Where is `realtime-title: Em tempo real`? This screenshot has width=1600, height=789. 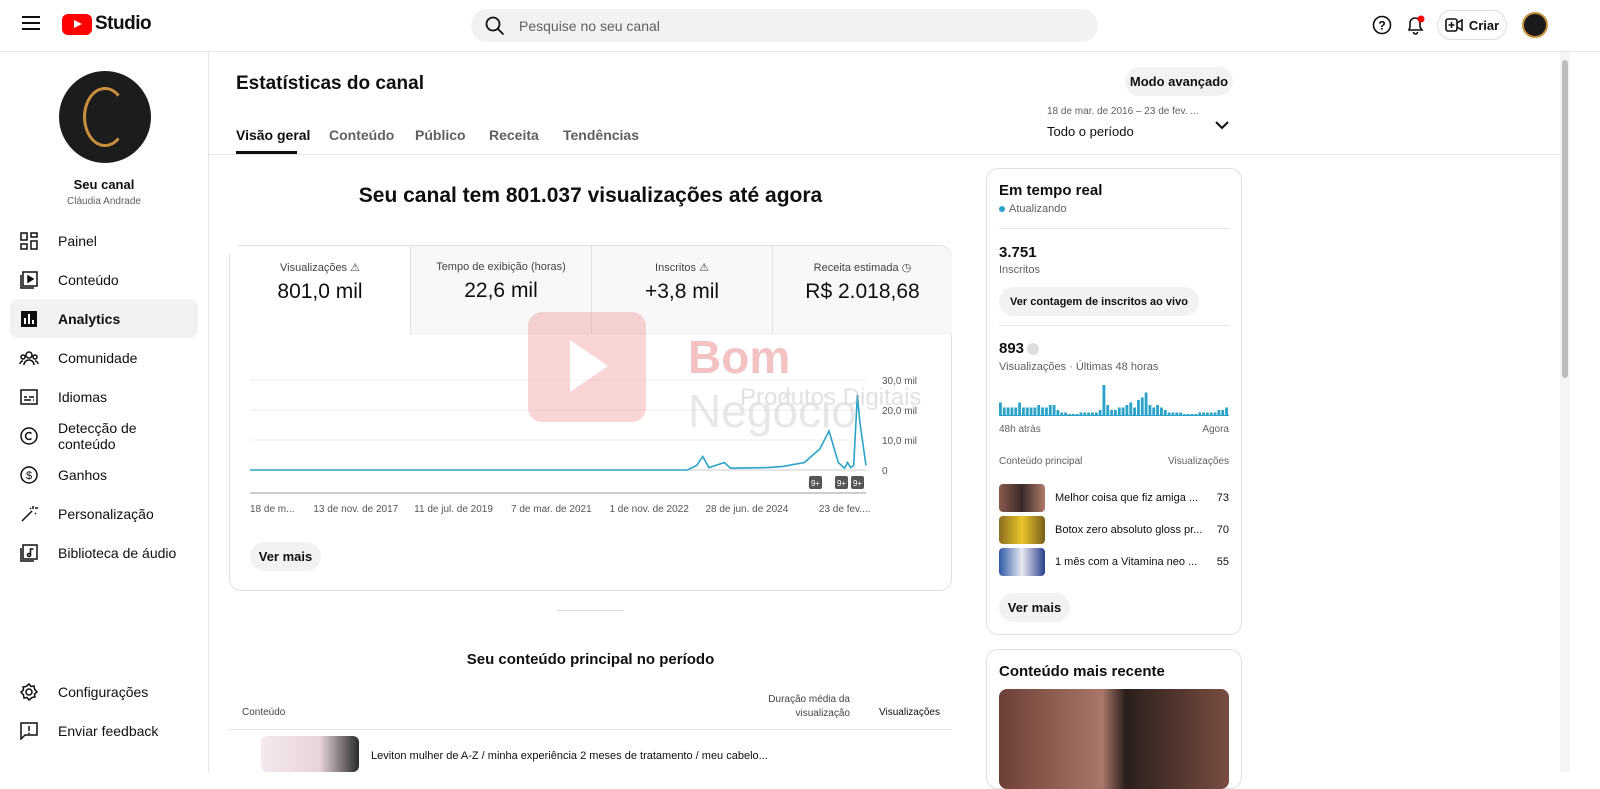
realtime-title: Em tempo real is located at coordinates (1050, 190).